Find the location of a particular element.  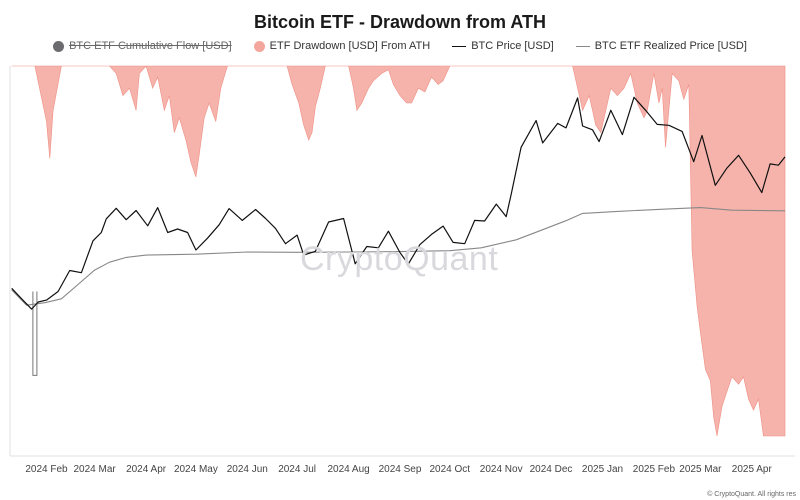

x-tick-label: 2024 Feb is located at coordinates (46, 469).